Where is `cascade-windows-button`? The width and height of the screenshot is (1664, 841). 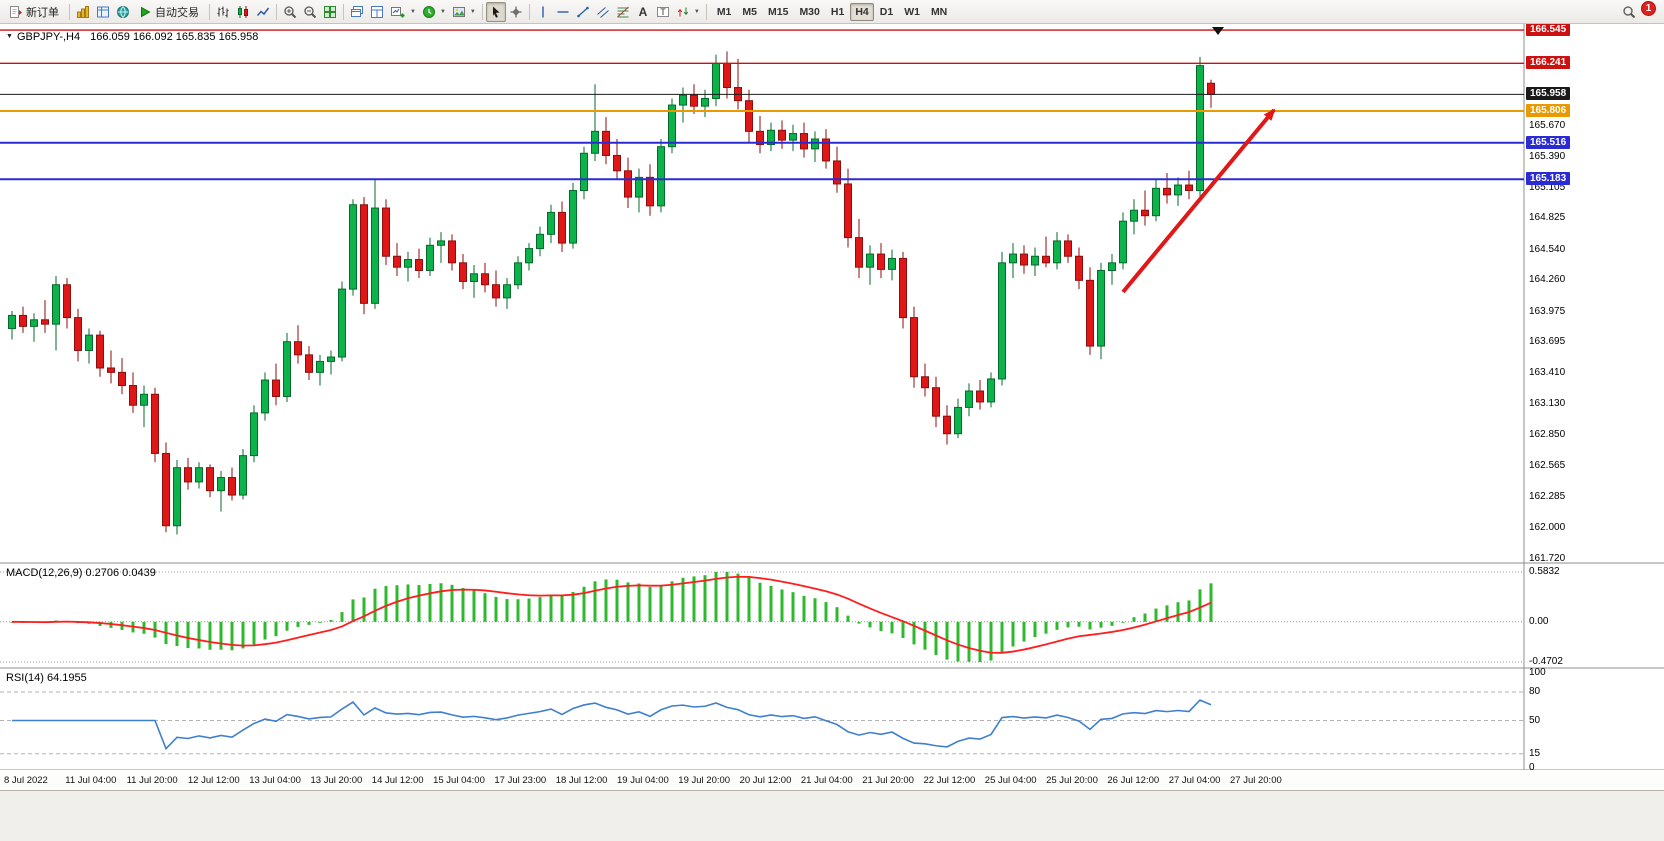
cascade-windows-button is located at coordinates (357, 12).